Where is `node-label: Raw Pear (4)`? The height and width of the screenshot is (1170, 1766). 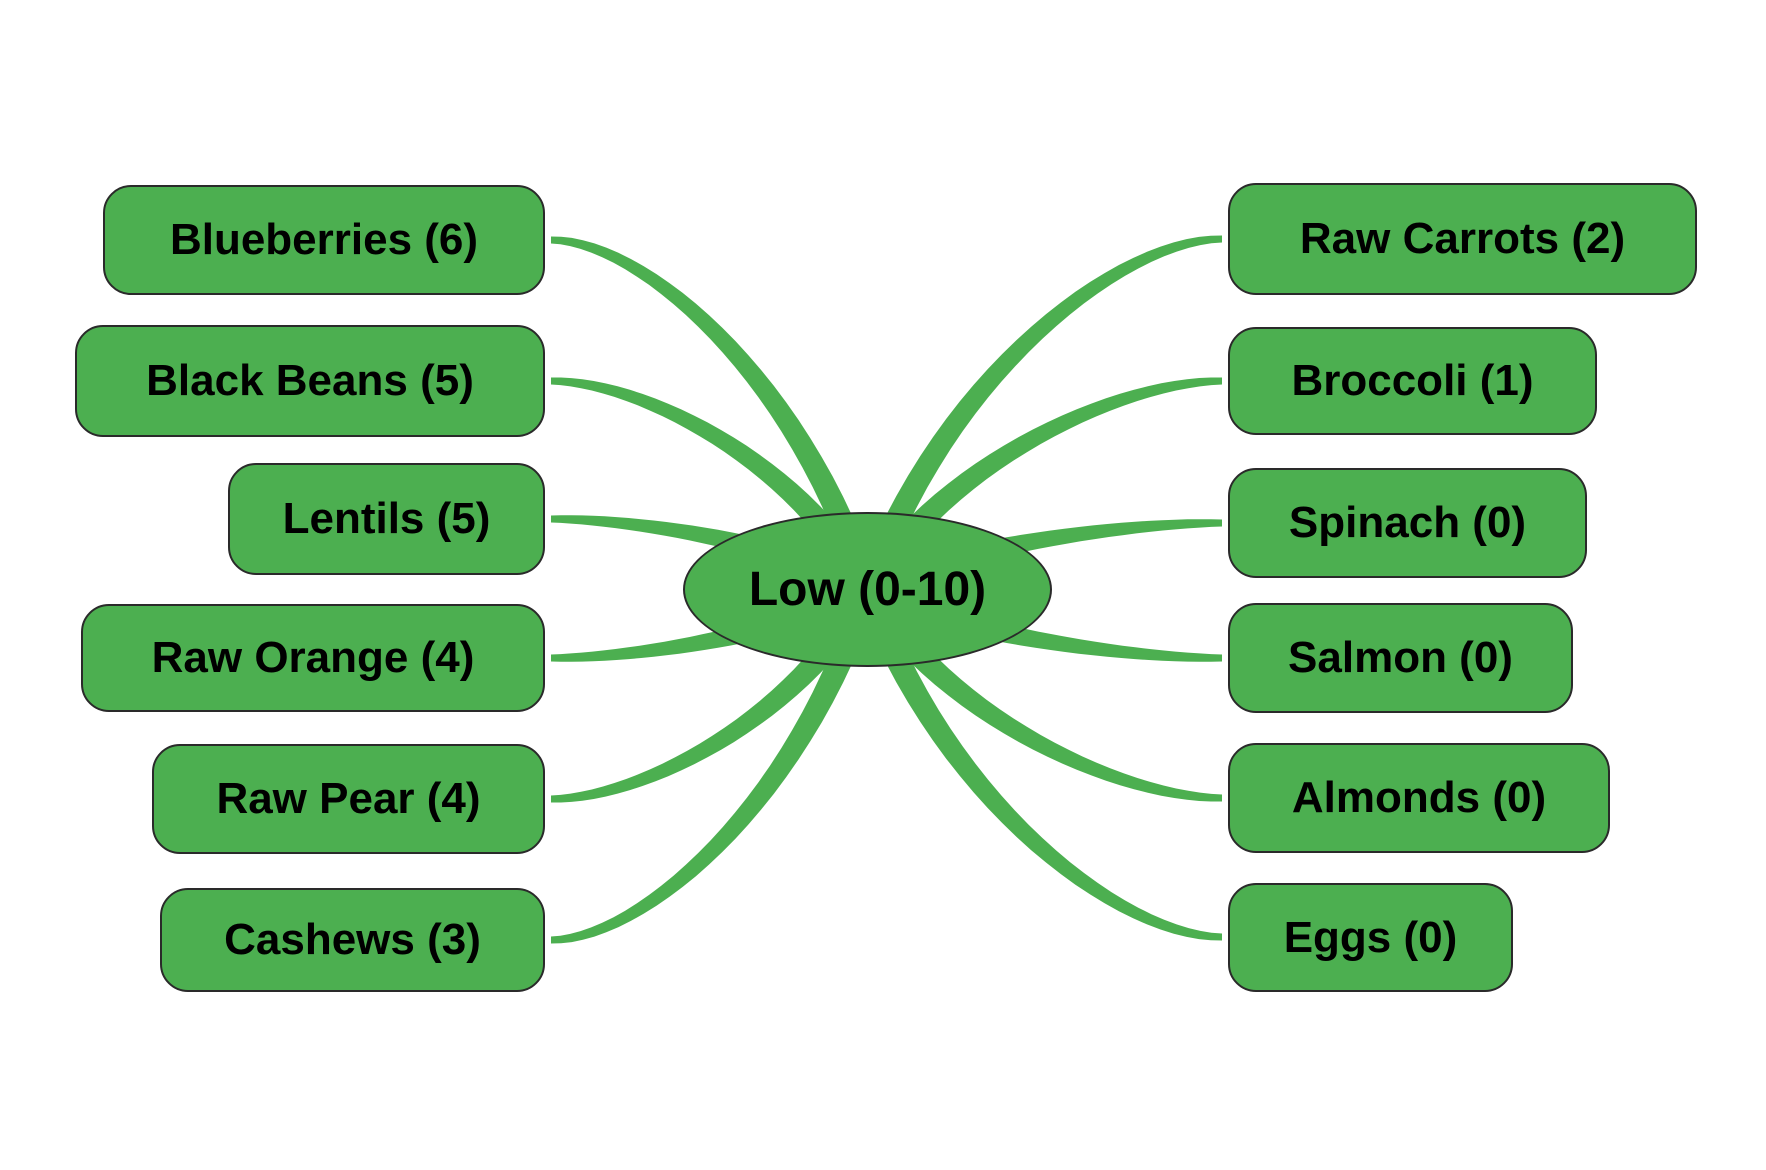 node-label: Raw Pear (4) is located at coordinates (348, 798).